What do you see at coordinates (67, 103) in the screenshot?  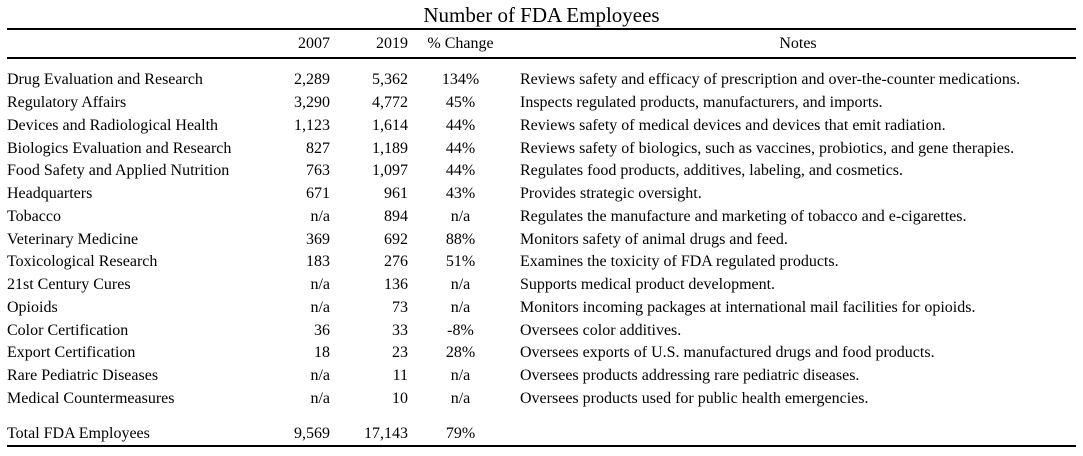 I see `cell-category: Regulatory Affairs` at bounding box center [67, 103].